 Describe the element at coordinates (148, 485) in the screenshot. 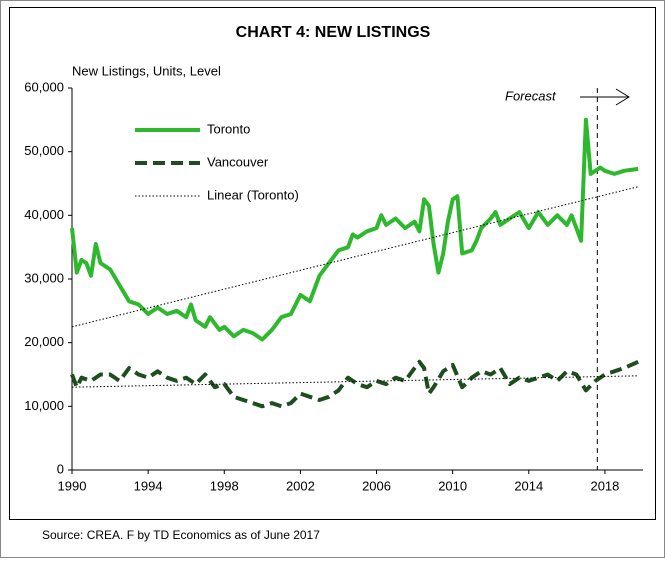

I see `x-tick-label: 1994` at that location.